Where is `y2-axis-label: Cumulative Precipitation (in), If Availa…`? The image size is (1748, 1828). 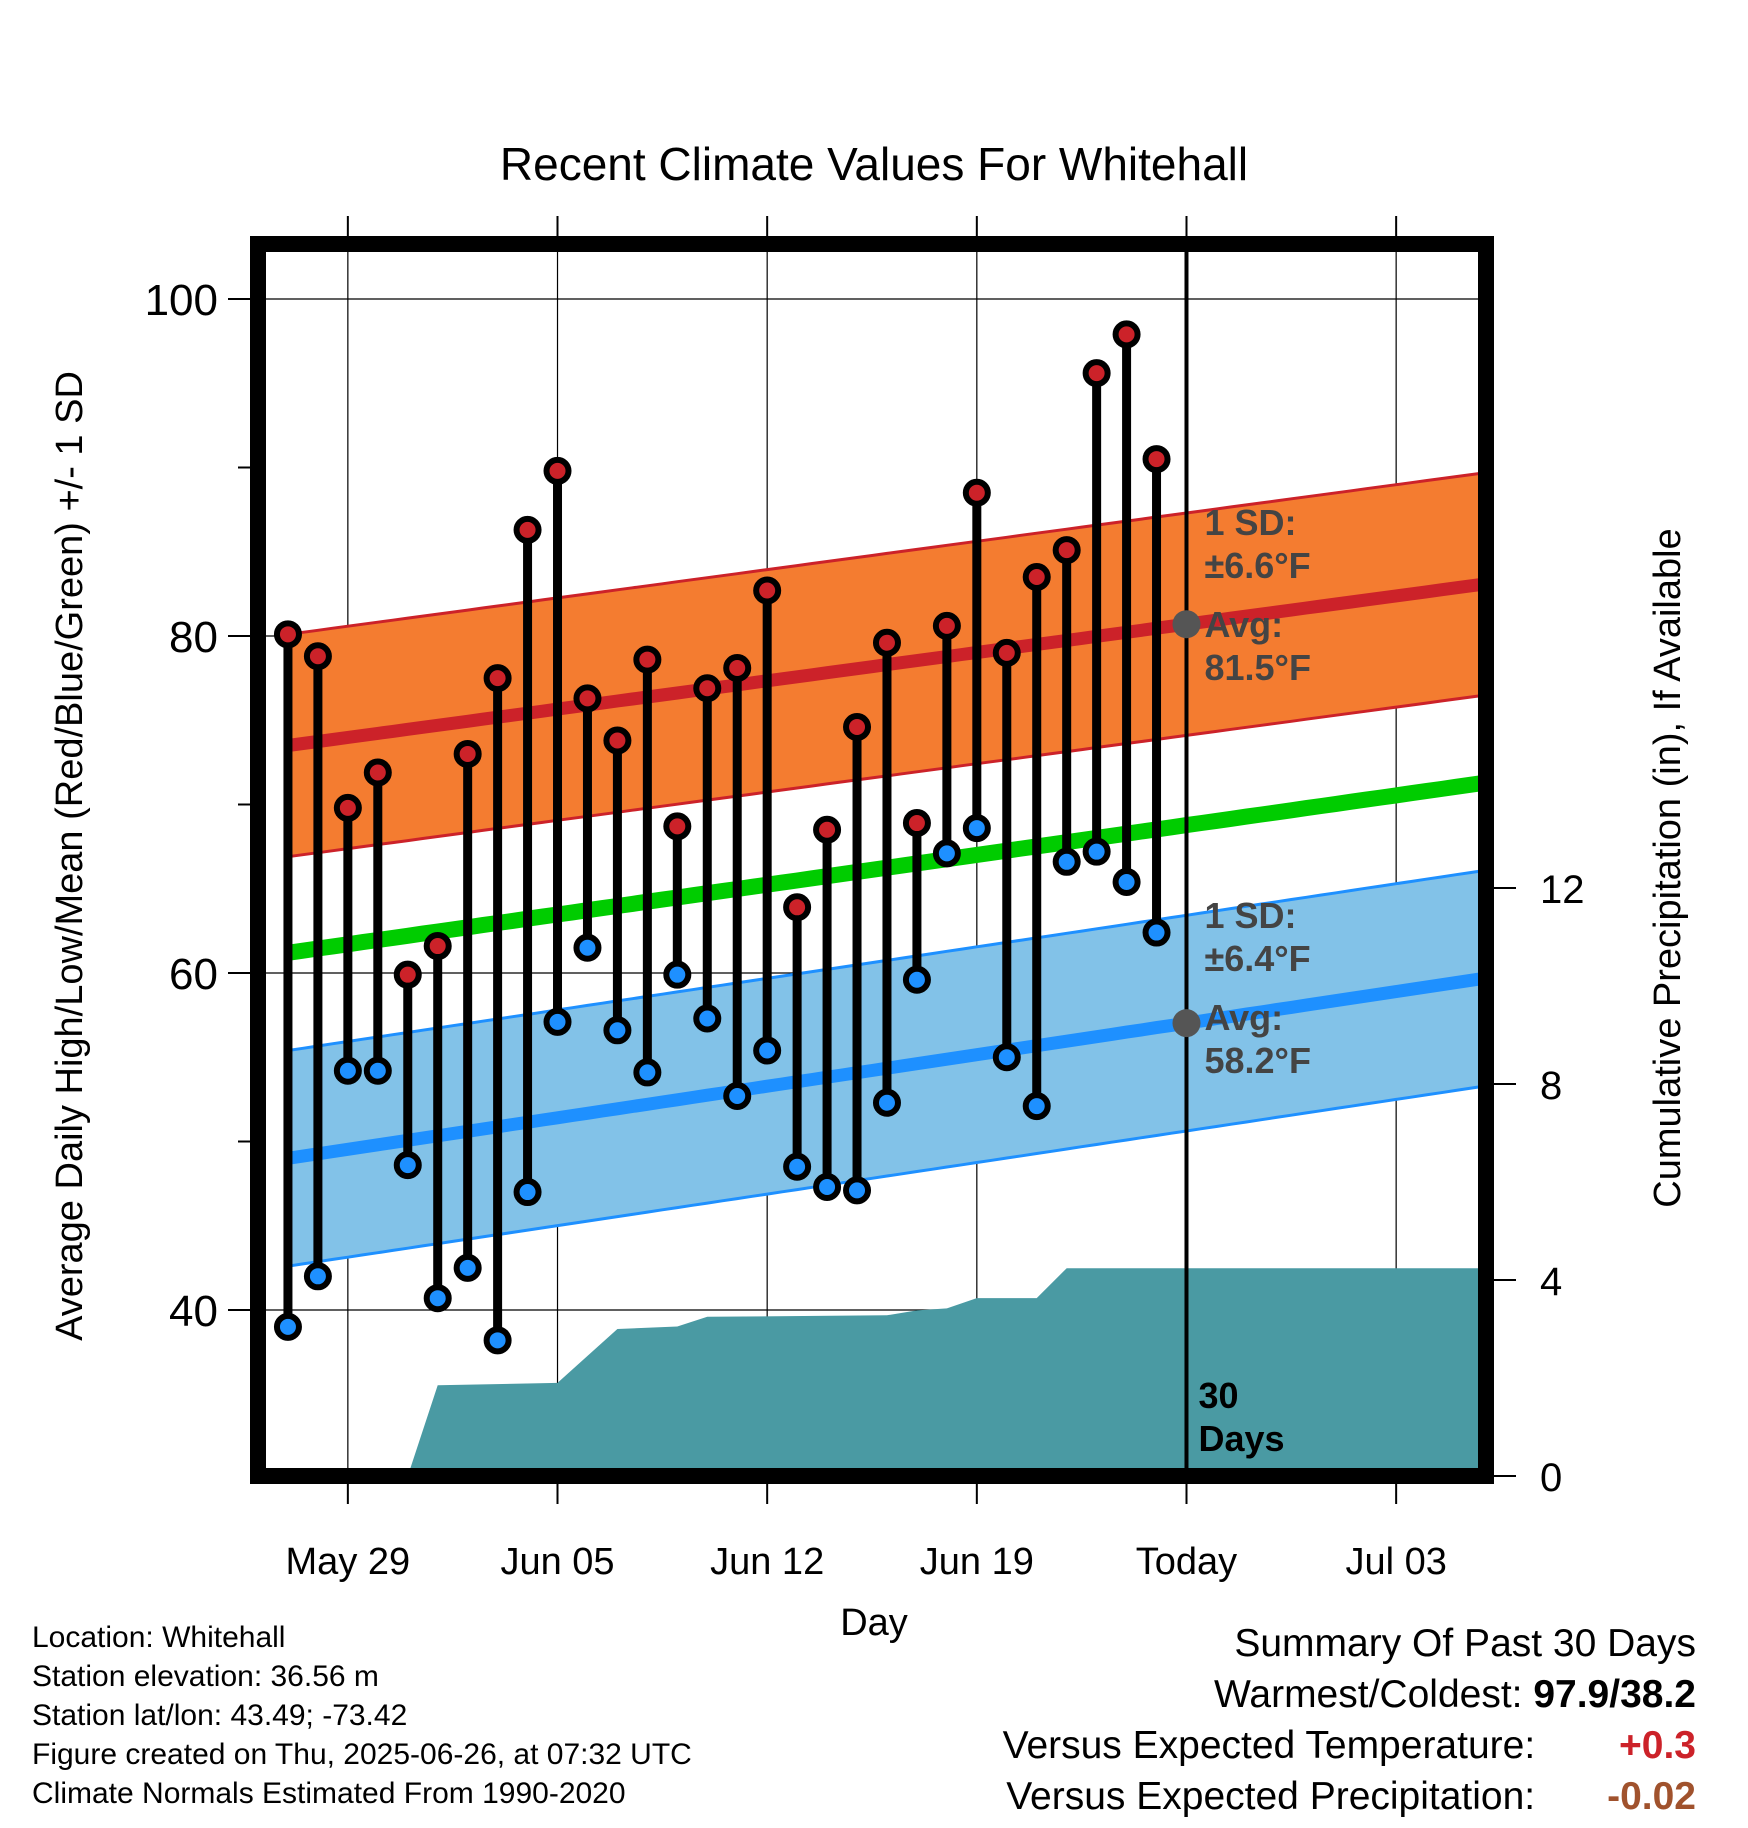
y2-axis-label: Cumulative Precipitation (in), If Availa… is located at coordinates (1668, 867).